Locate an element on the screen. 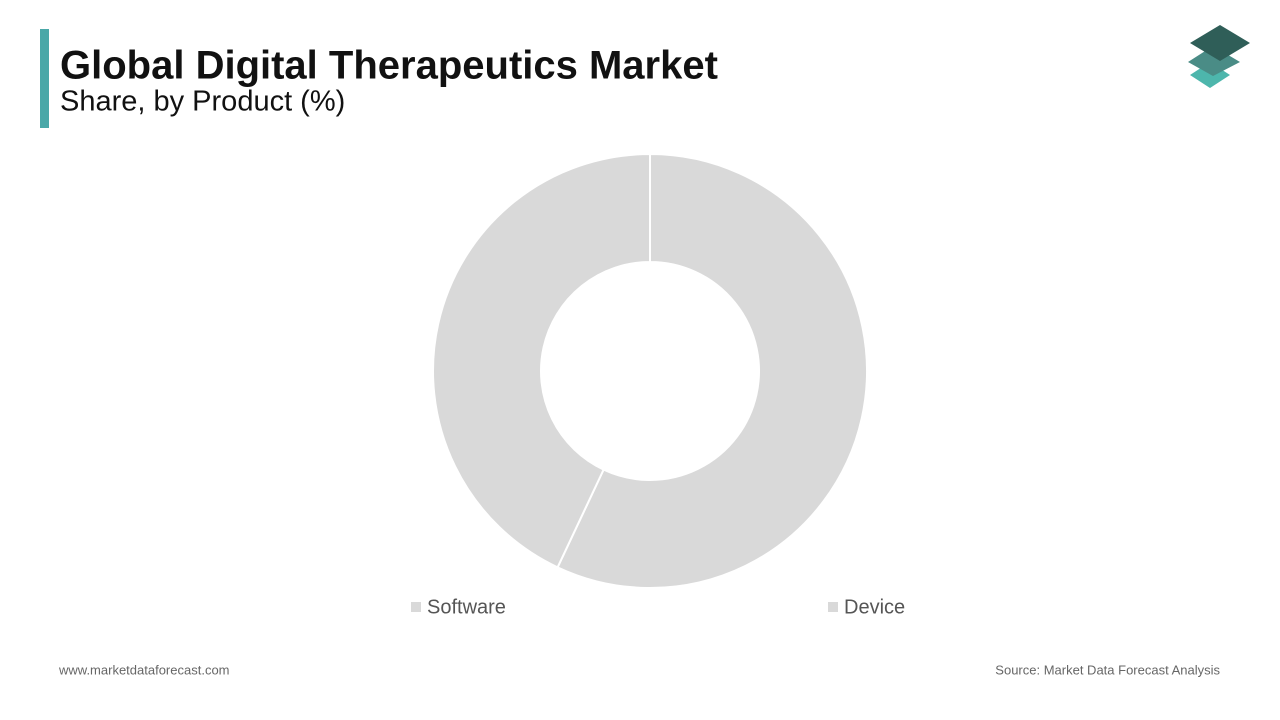  title-accent is located at coordinates (44, 78).